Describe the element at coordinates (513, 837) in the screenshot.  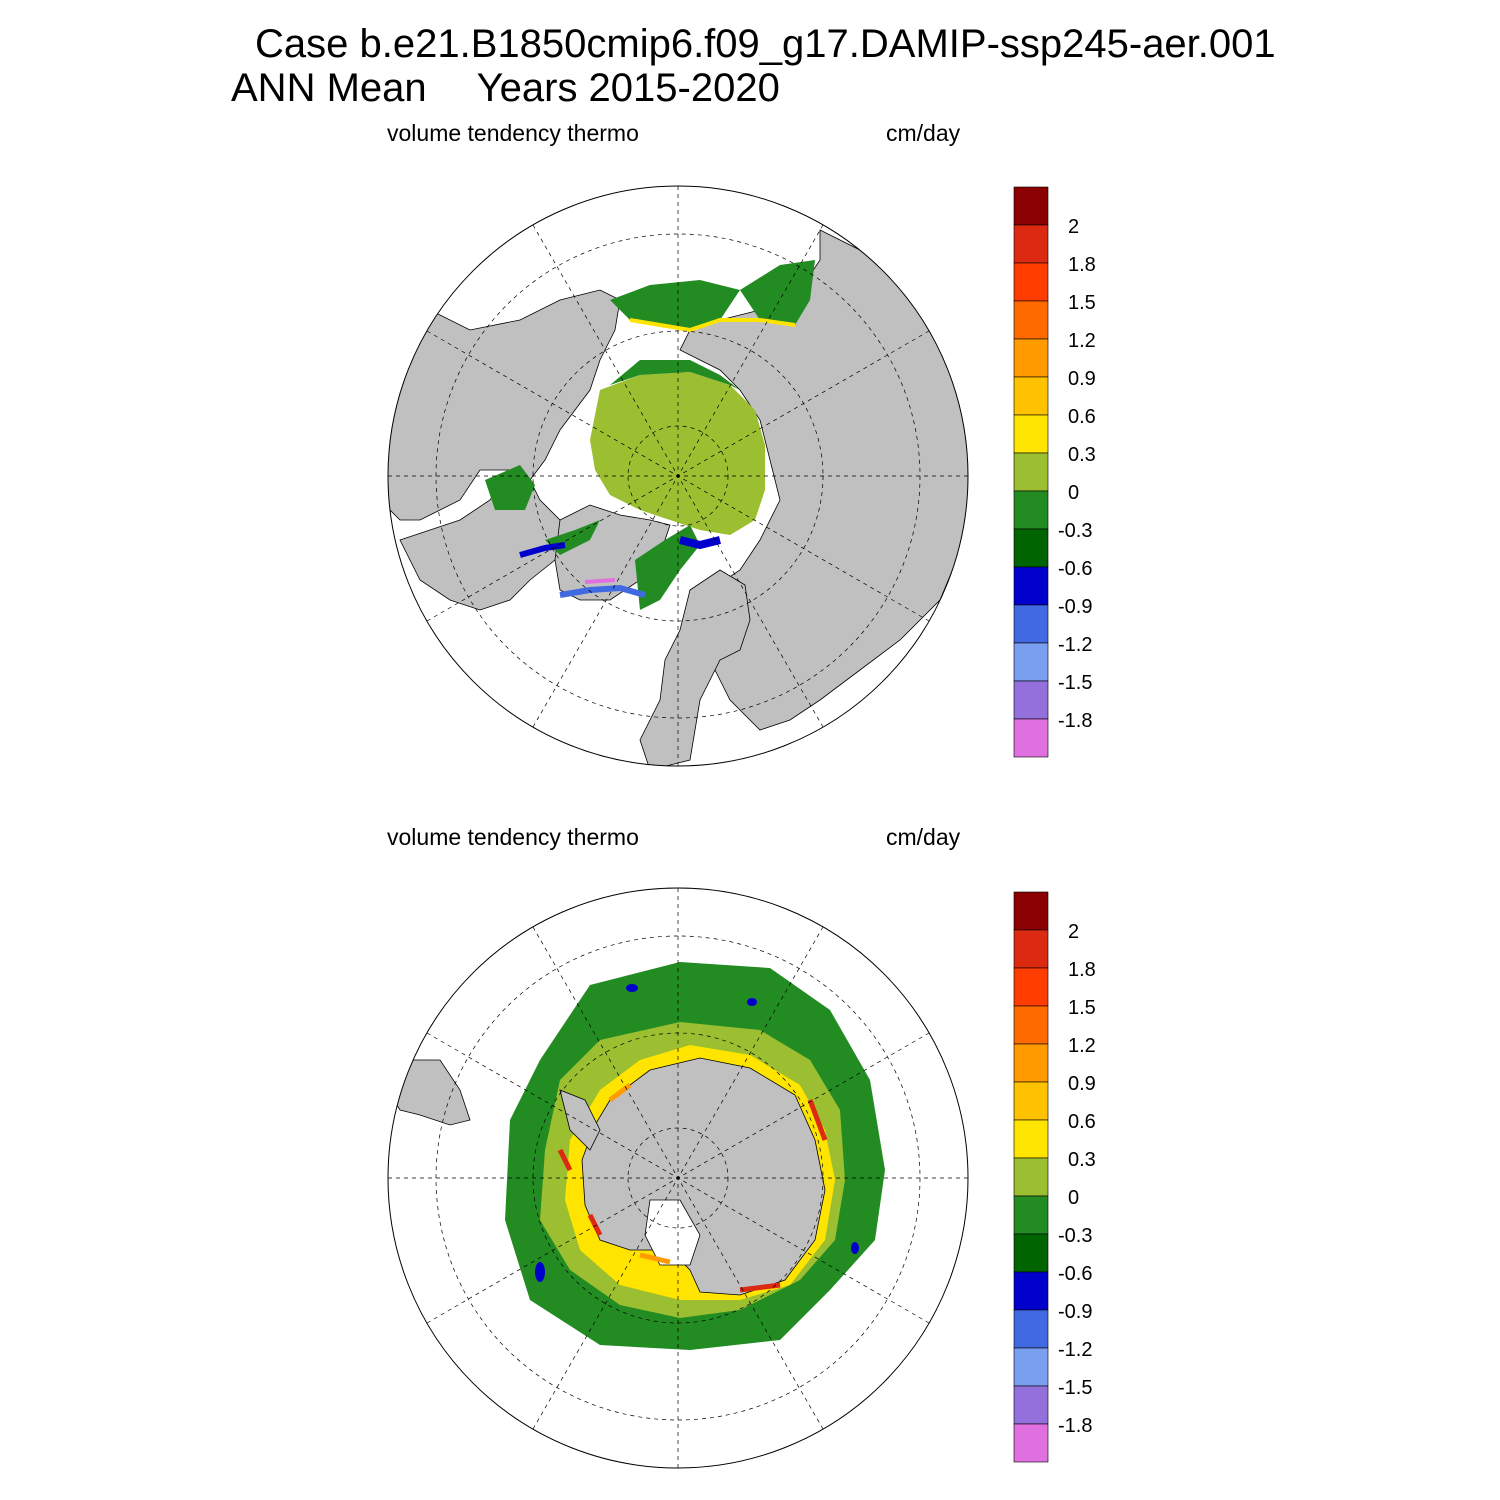
I see `south-variable-label: volume tendency thermo` at that location.